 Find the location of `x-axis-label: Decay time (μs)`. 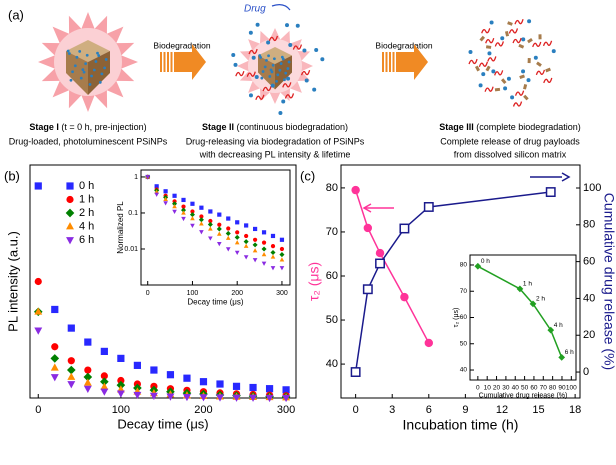

x-axis-label: Decay time (μs) is located at coordinates (215, 301).